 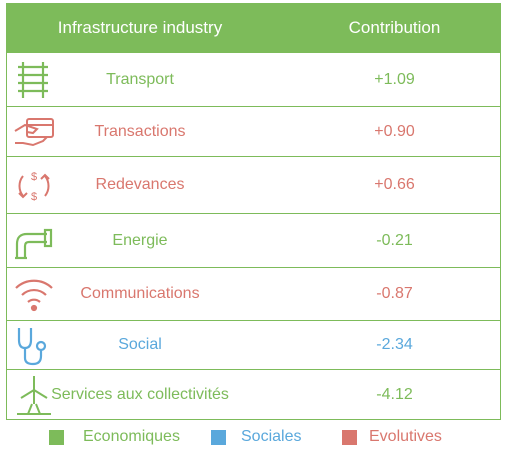 What do you see at coordinates (140, 184) in the screenshot?
I see `row-label: Redevances` at bounding box center [140, 184].